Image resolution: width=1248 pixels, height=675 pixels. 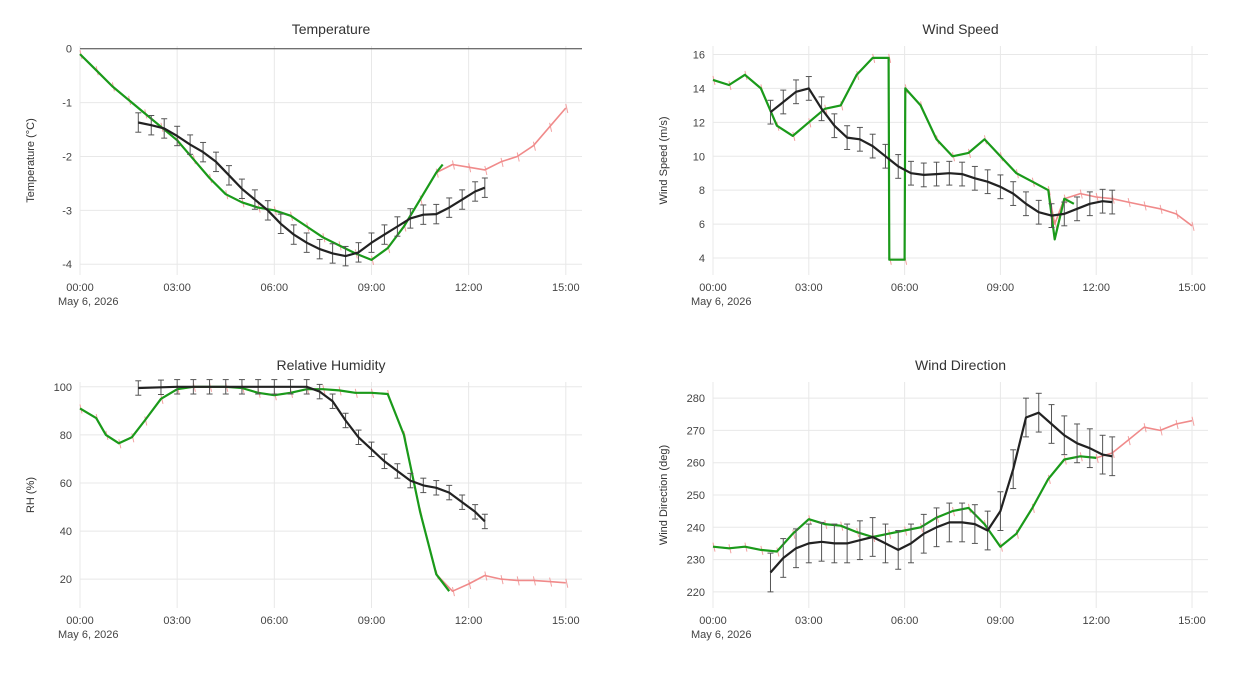 What do you see at coordinates (960, 29) in the screenshot?
I see `chart-title: Wind Speed` at bounding box center [960, 29].